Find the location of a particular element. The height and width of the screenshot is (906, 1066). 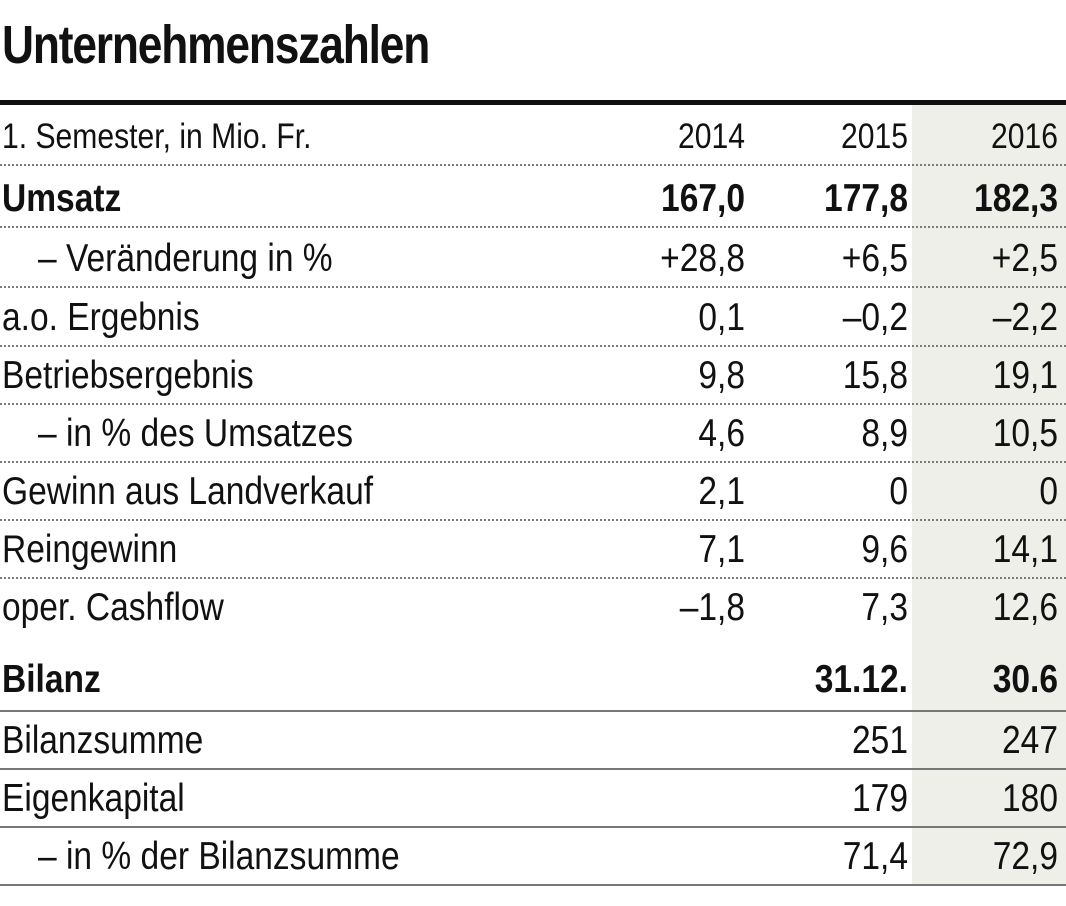

value-2014: –1,8 is located at coordinates (712, 607).